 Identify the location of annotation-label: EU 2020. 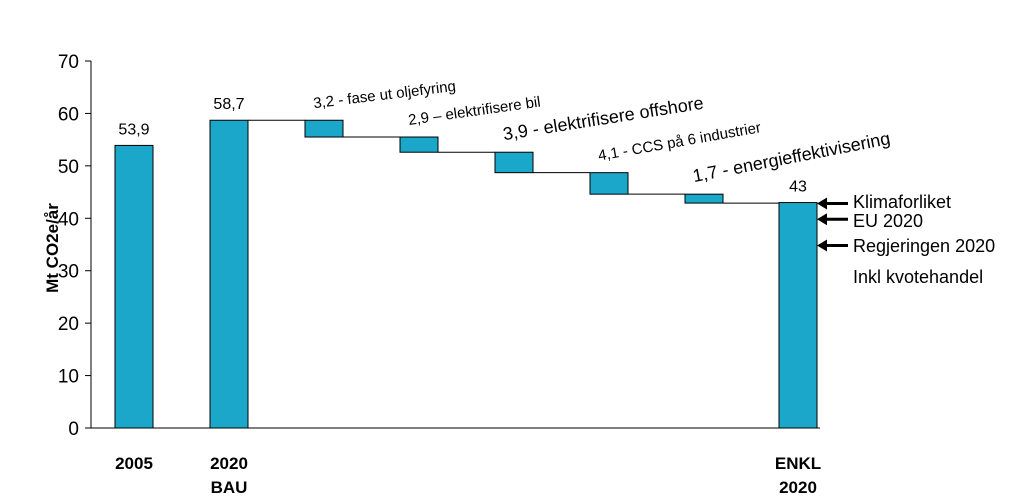
(888, 221).